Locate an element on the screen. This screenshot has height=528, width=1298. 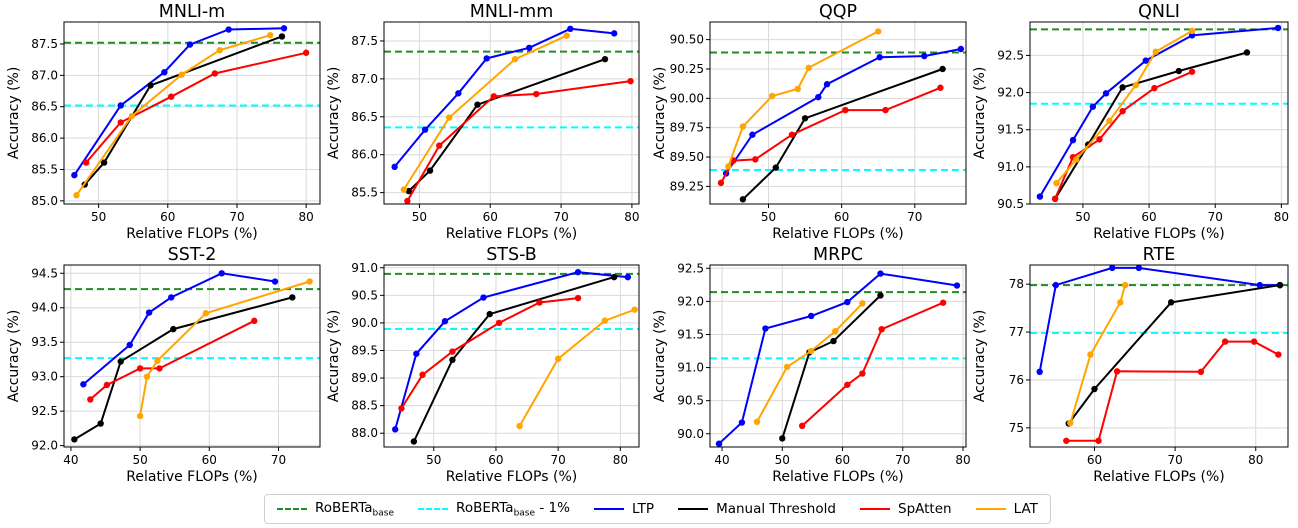
y-tick-label: 94.0 is located at coordinates (44, 308).